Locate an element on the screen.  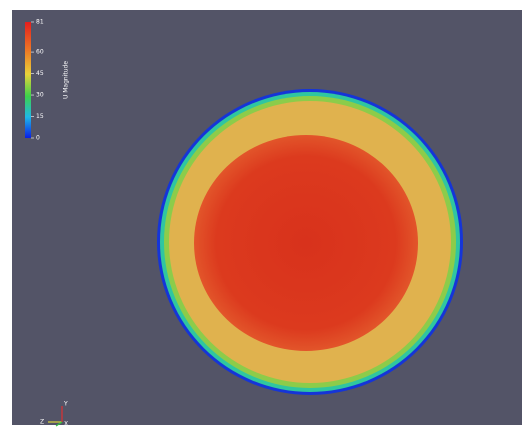
axis-label: Z is located at coordinates (42, 422).